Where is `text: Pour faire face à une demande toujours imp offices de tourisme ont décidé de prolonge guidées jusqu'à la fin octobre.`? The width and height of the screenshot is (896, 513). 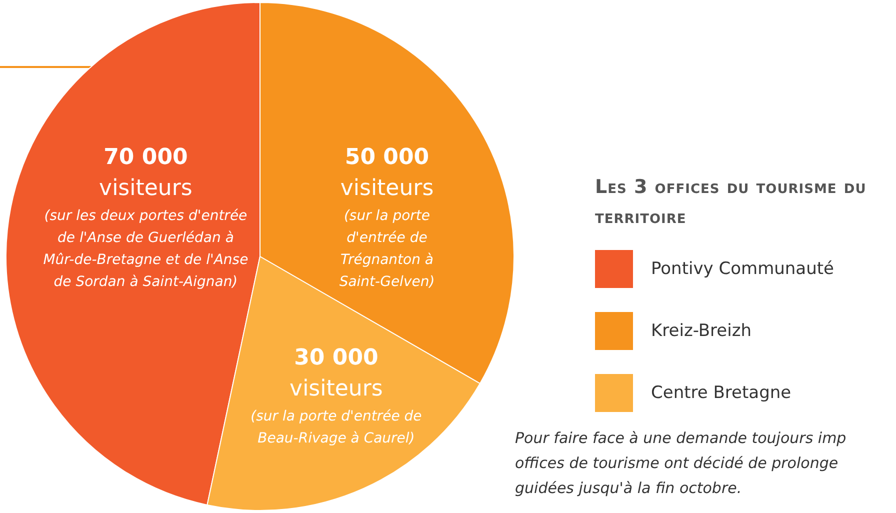
text: Pour faire face à une demande toujours imp offices de tourisme ont décidé de prolonge guidées jusqu'à la fin octobre. is located at coordinates (681, 463).